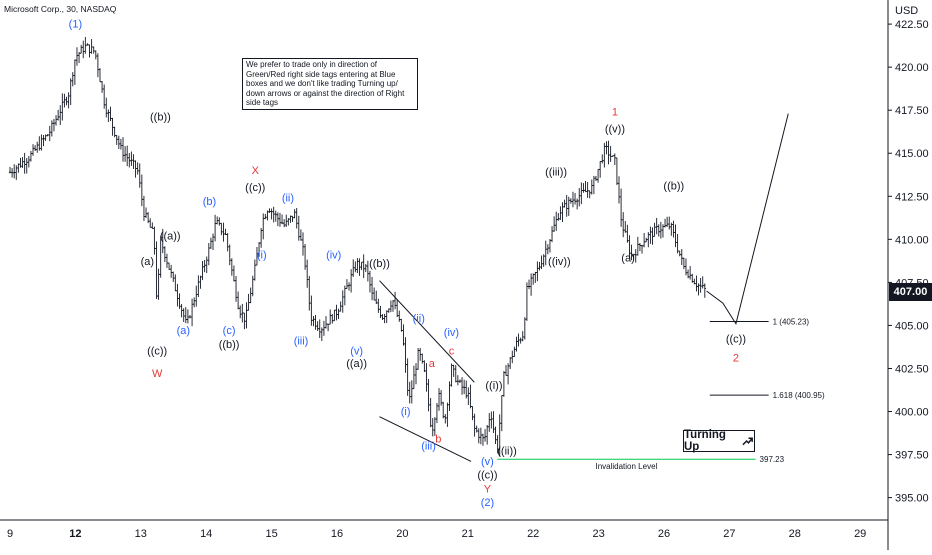 This screenshot has width=932, height=555. I want to click on last-price-badge: 407.00, so click(910, 292).